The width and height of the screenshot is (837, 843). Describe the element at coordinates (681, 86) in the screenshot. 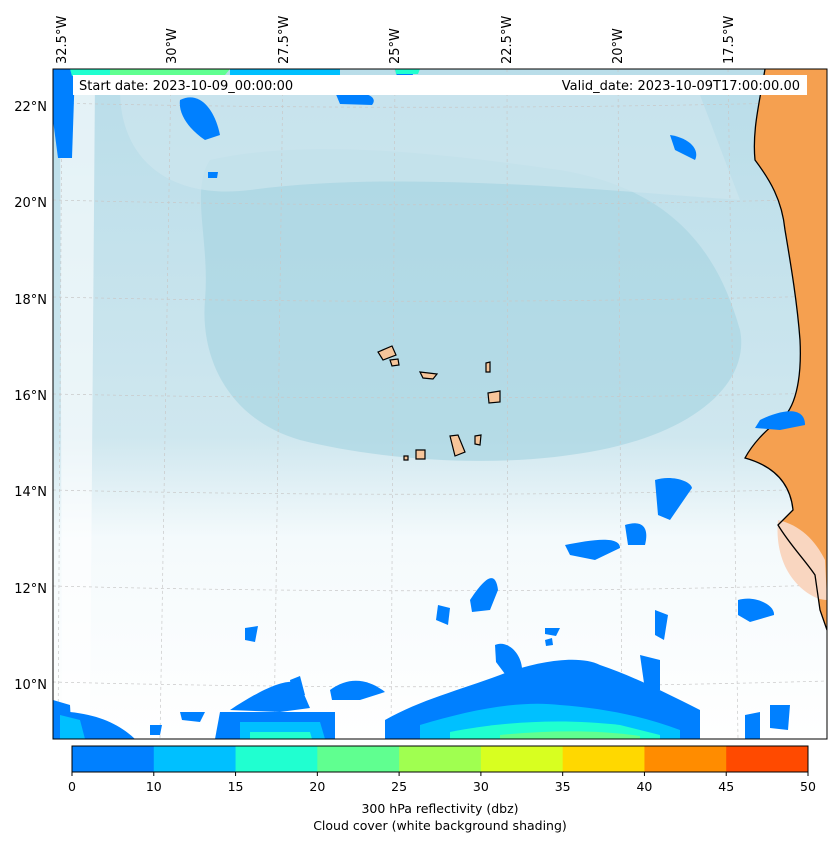

I see `valid-date-label: Valid_date: 2023-10-09T17:00:00.00` at that location.